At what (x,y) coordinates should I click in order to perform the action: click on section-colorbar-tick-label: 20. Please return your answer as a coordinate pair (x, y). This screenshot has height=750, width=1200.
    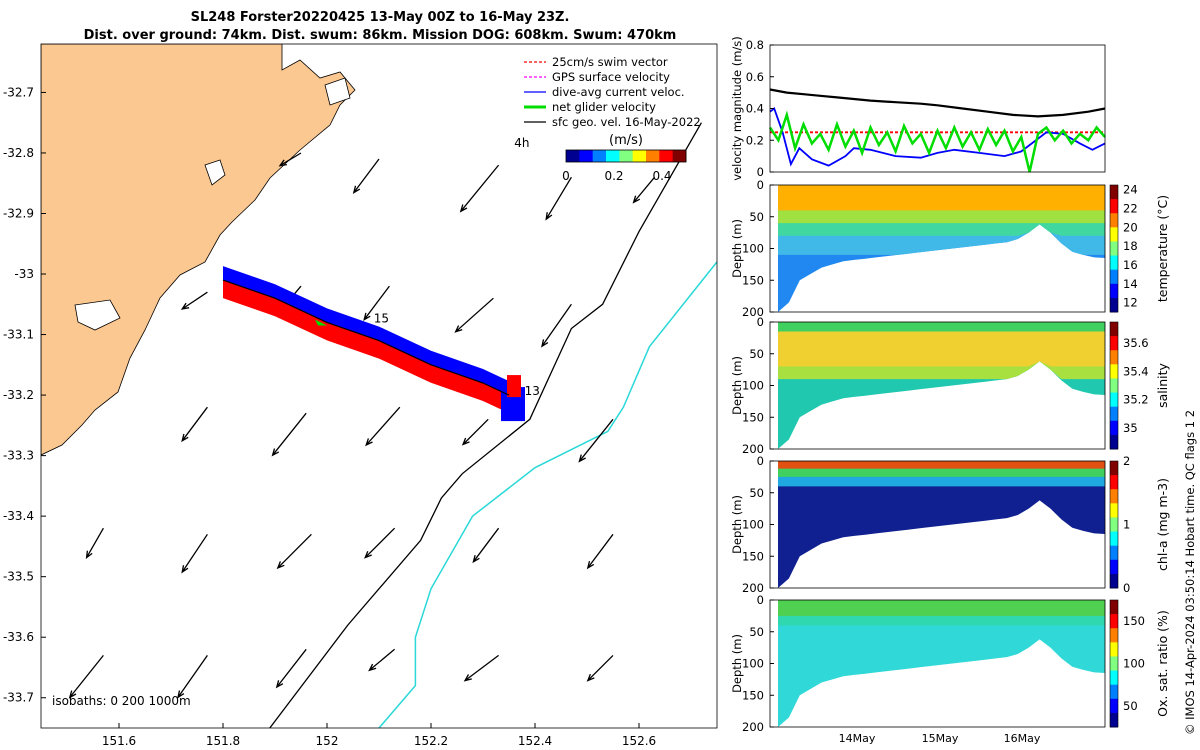
    Looking at the image, I should click on (1130, 227).